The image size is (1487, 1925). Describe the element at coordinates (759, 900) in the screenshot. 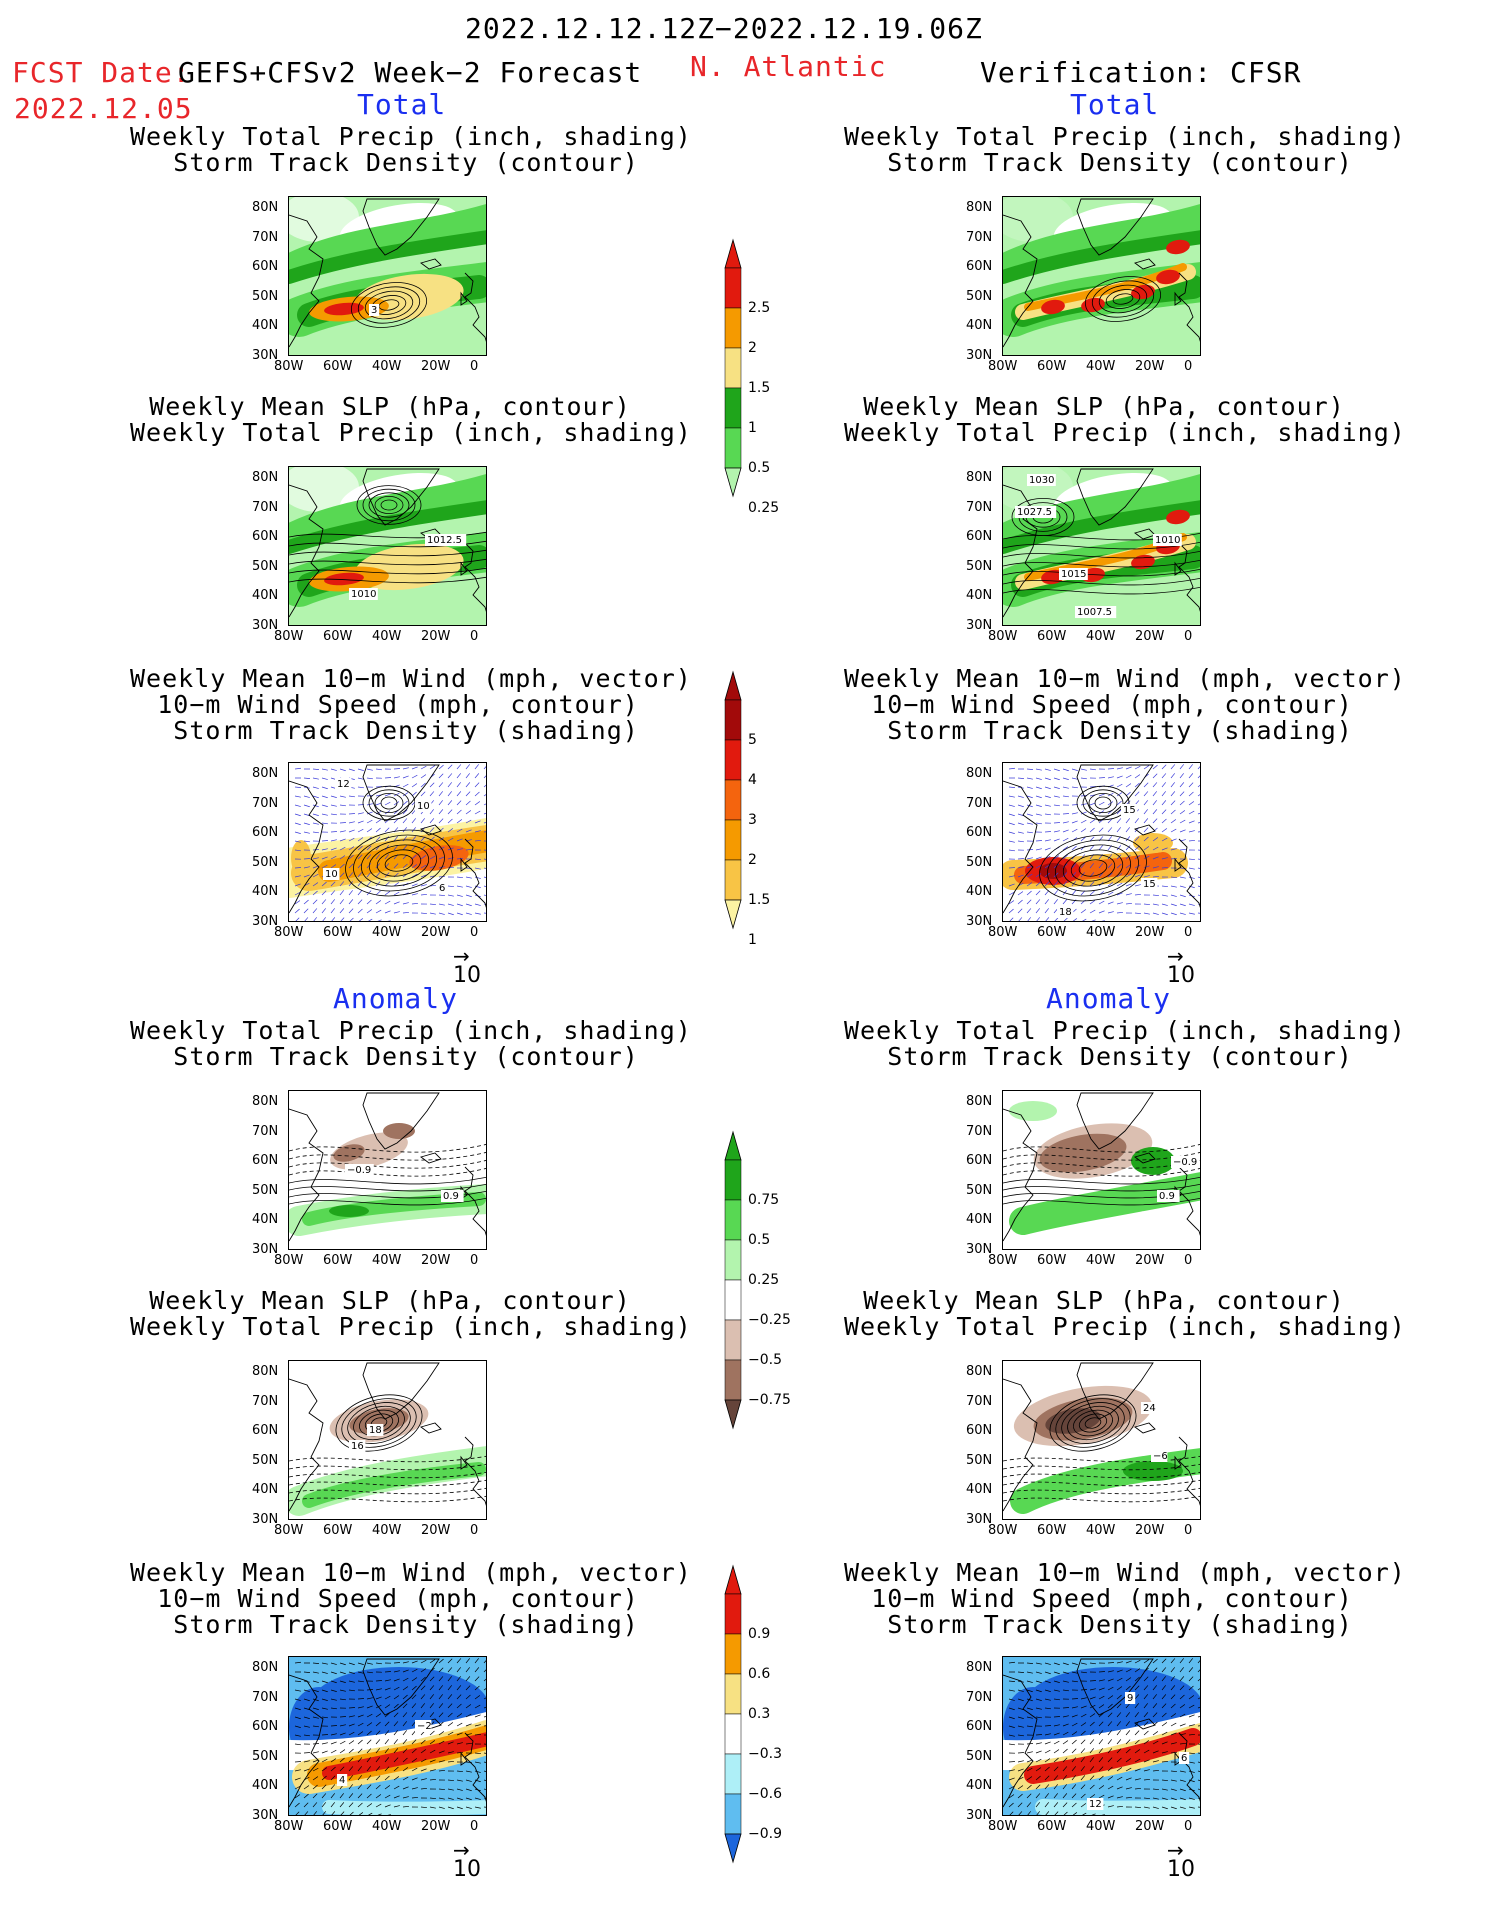

I see `colorbar-tick-label: 1.5` at that location.